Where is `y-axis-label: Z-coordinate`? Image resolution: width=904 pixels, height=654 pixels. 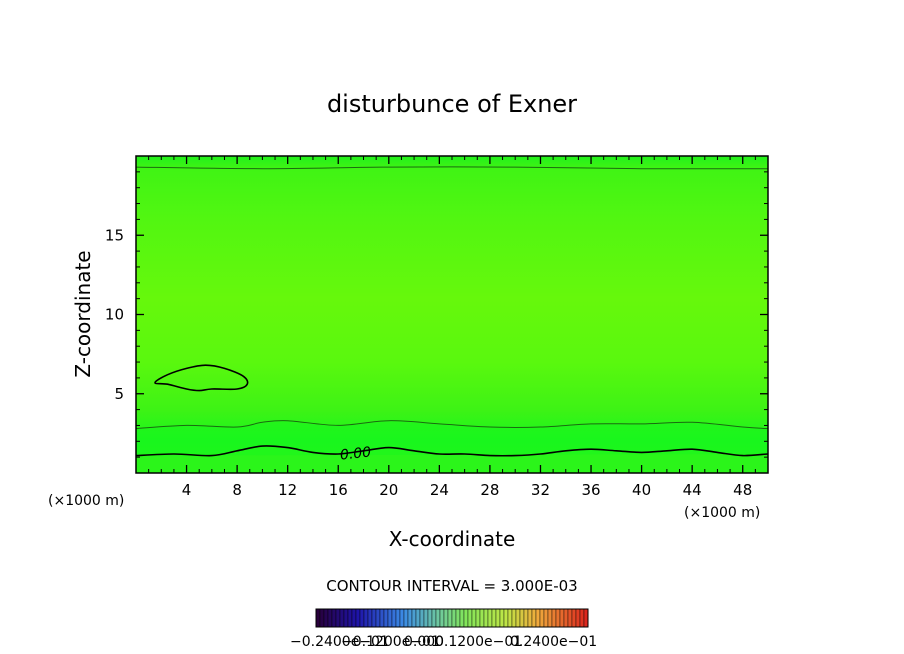 y-axis-label: Z-coordinate is located at coordinates (83, 313).